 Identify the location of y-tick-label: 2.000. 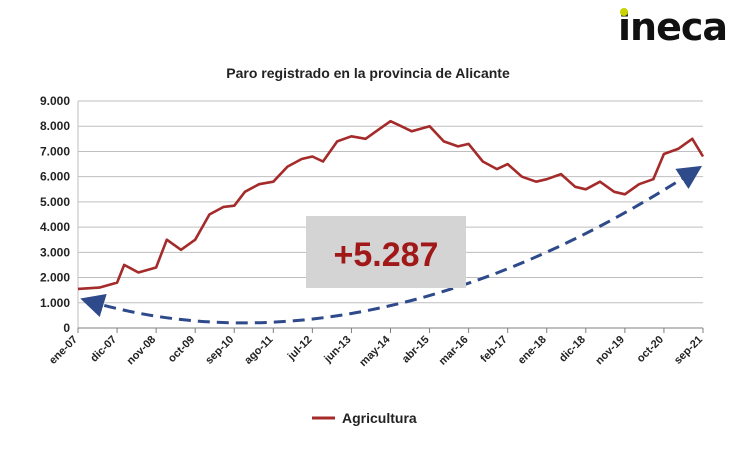
(55, 278).